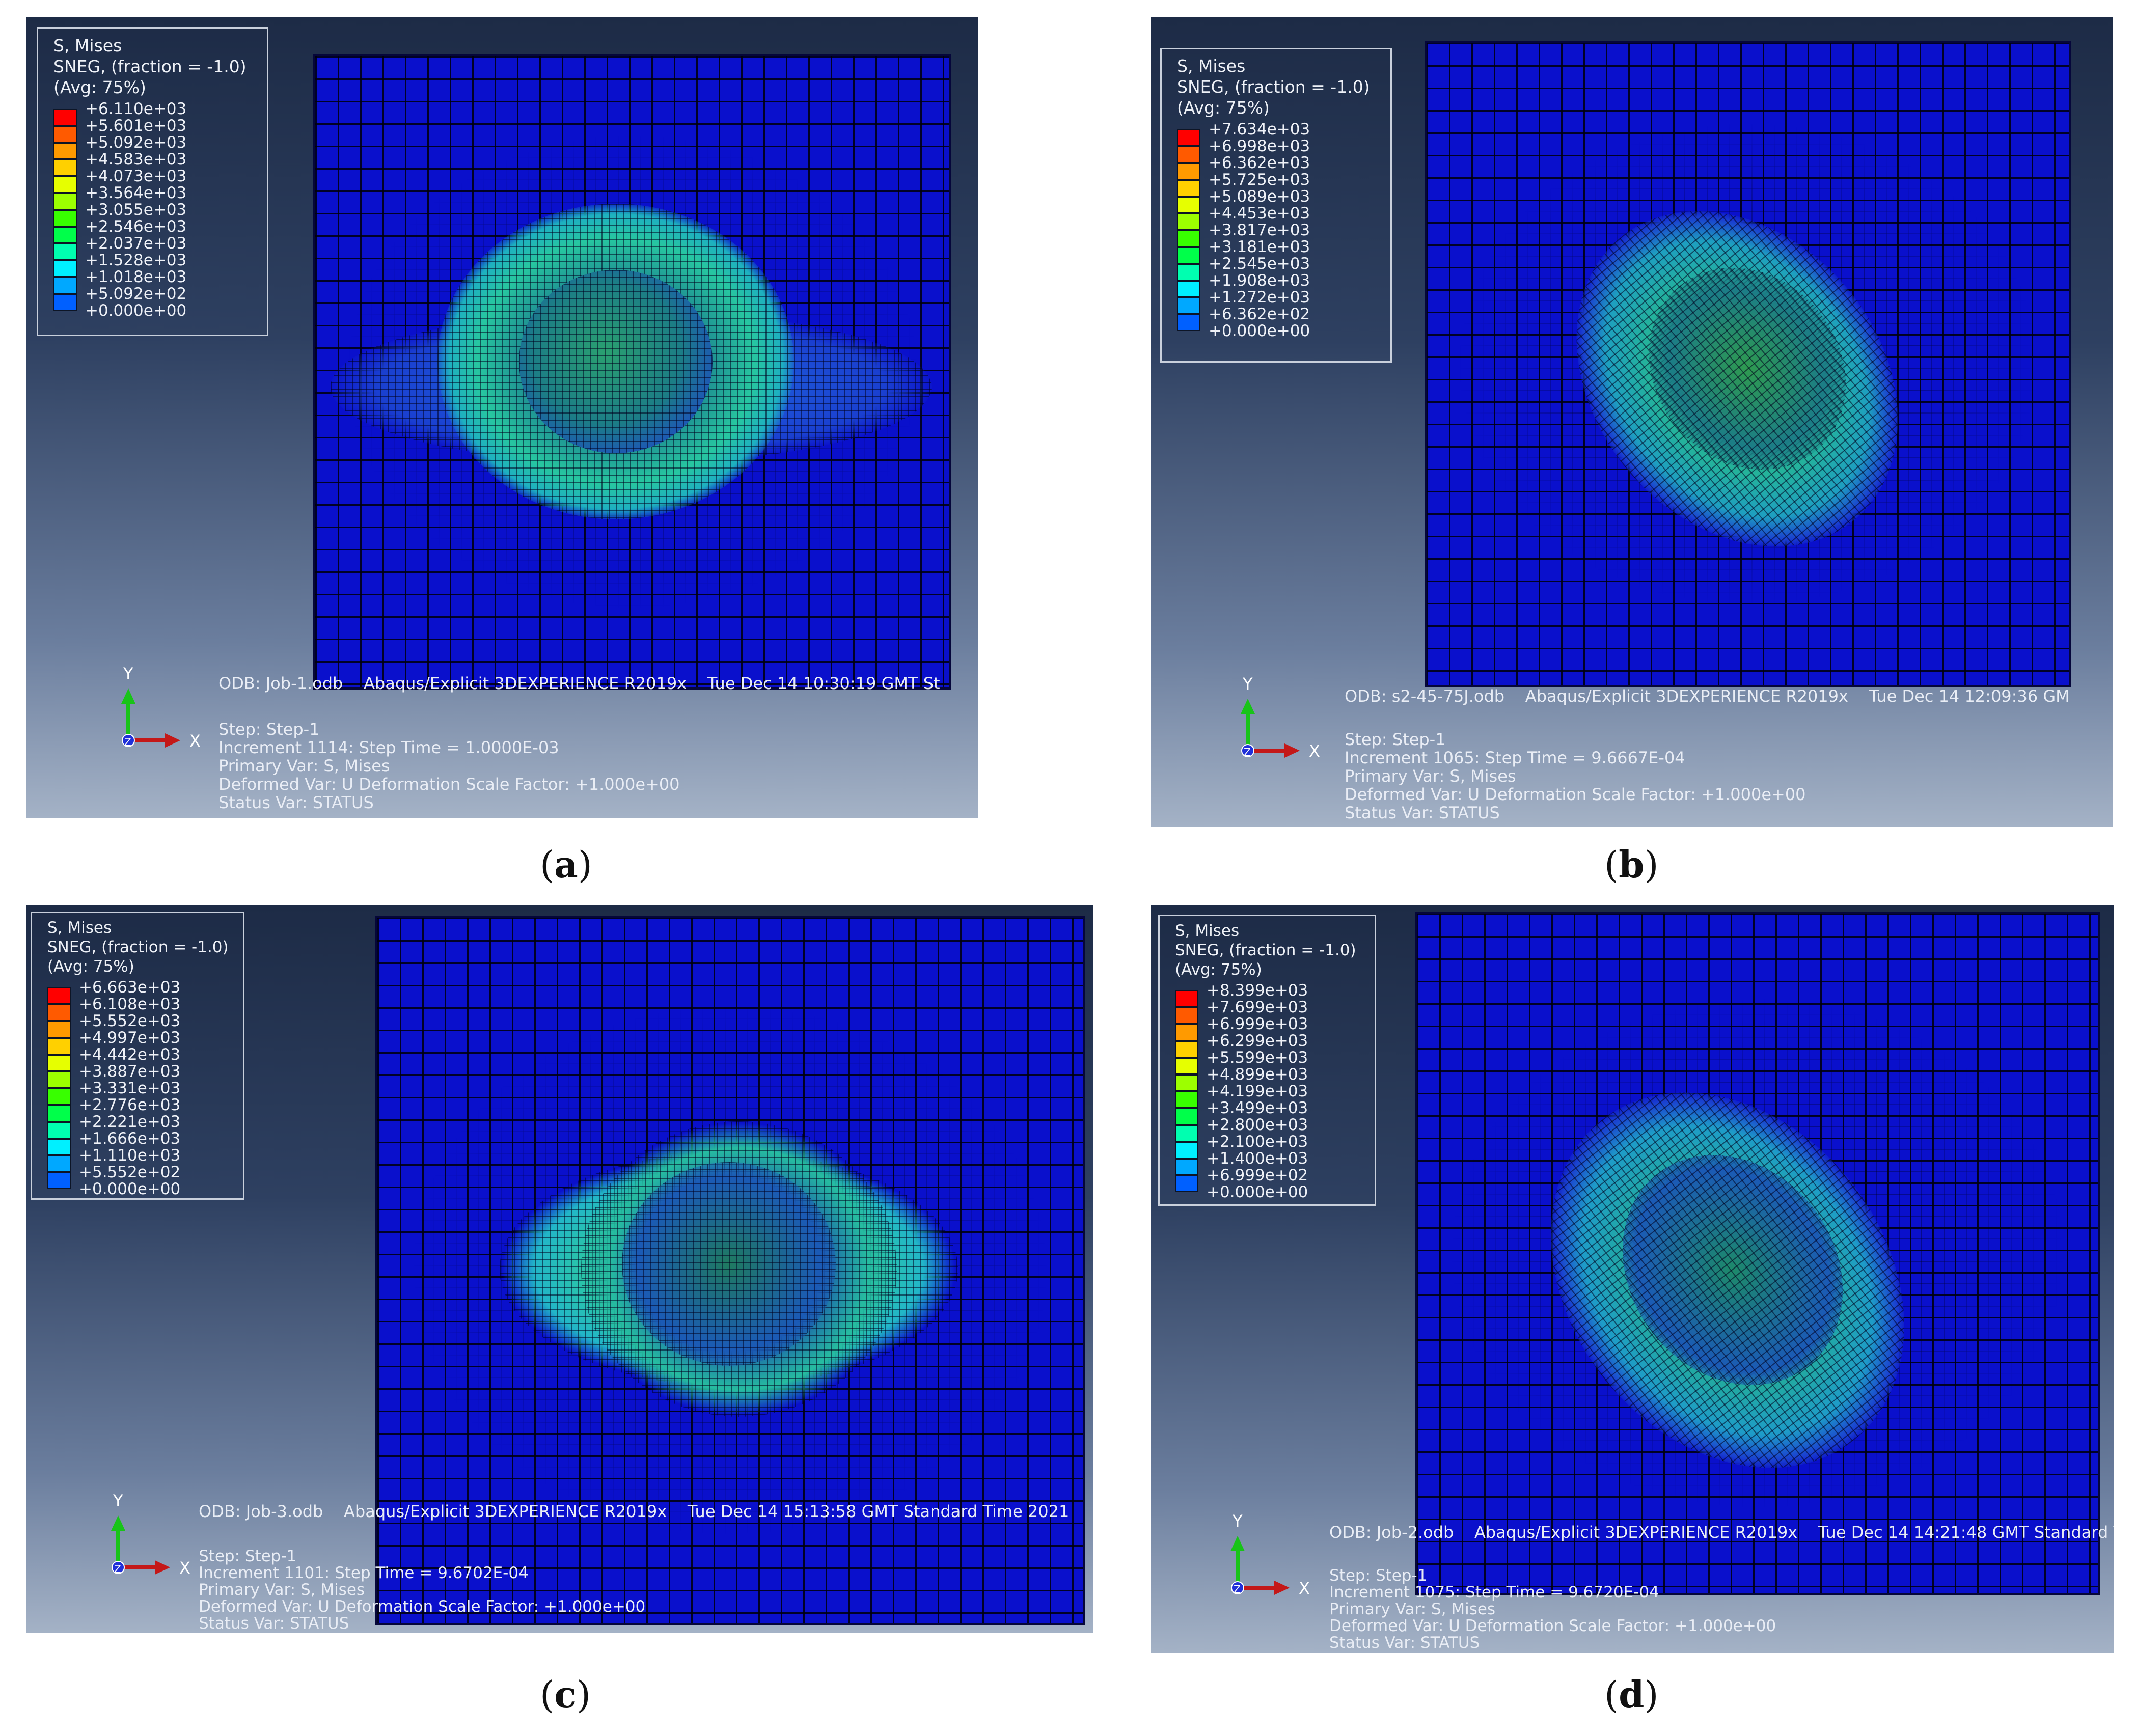 The width and height of the screenshot is (2135, 1736). I want to click on legend-value: +1.666e+03, so click(130, 1138).